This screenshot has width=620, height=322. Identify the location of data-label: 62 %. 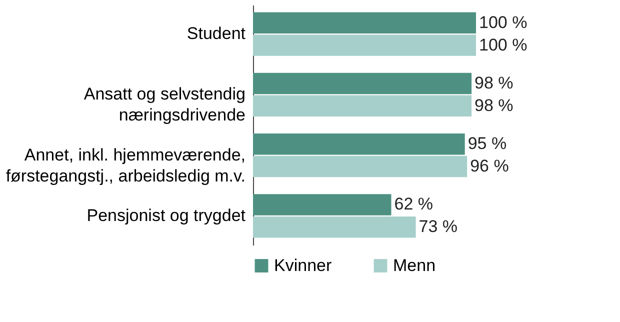
(414, 204).